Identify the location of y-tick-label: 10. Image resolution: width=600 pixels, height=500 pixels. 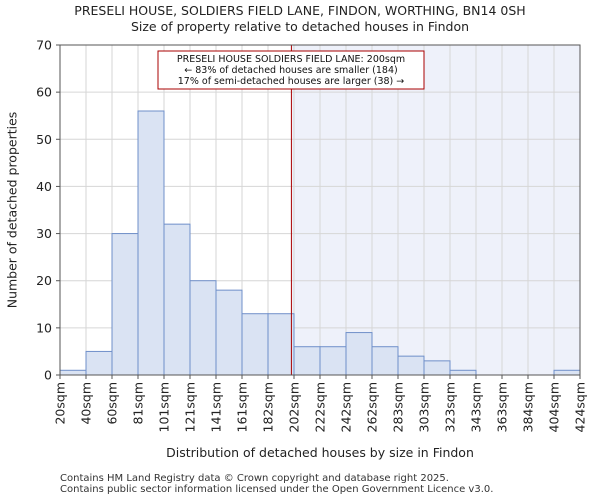
(44, 327).